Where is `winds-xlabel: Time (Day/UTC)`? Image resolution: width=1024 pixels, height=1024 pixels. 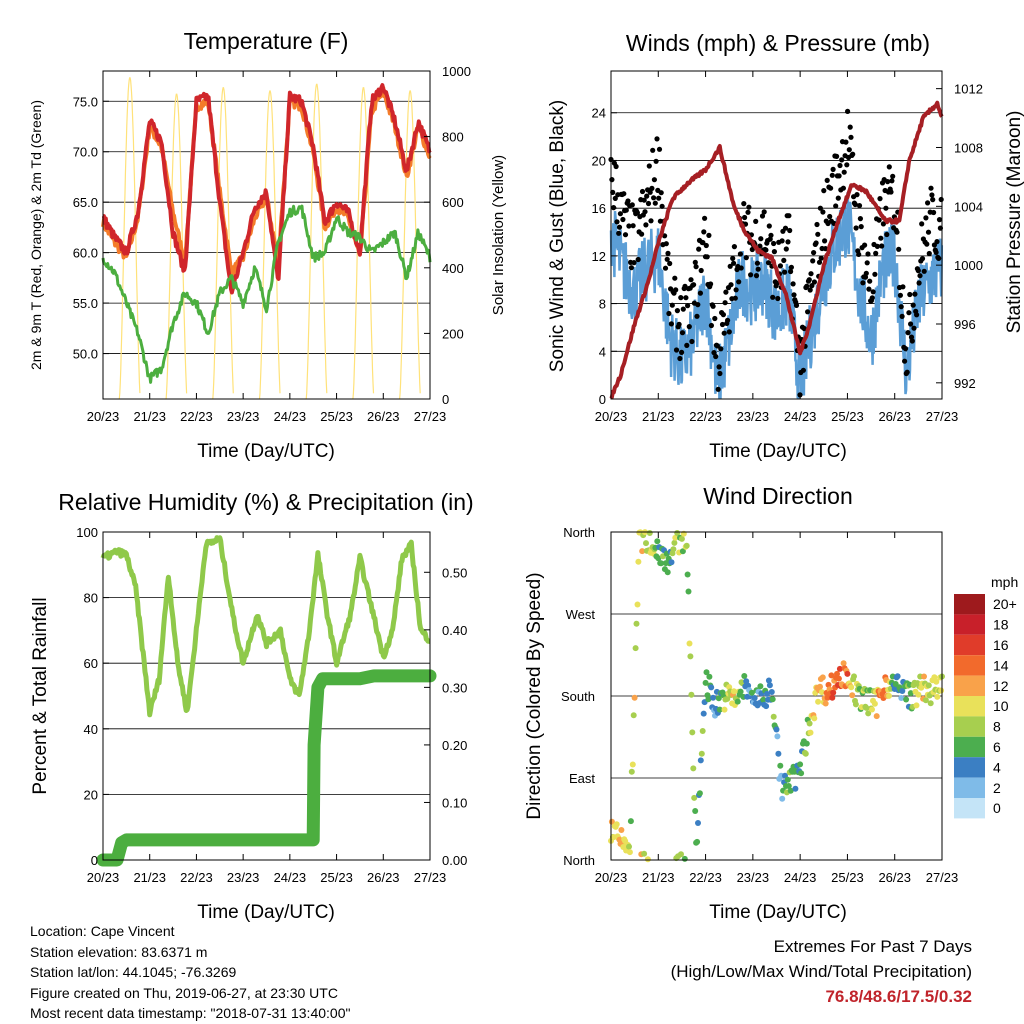 winds-xlabel: Time (Day/UTC) is located at coordinates (778, 451).